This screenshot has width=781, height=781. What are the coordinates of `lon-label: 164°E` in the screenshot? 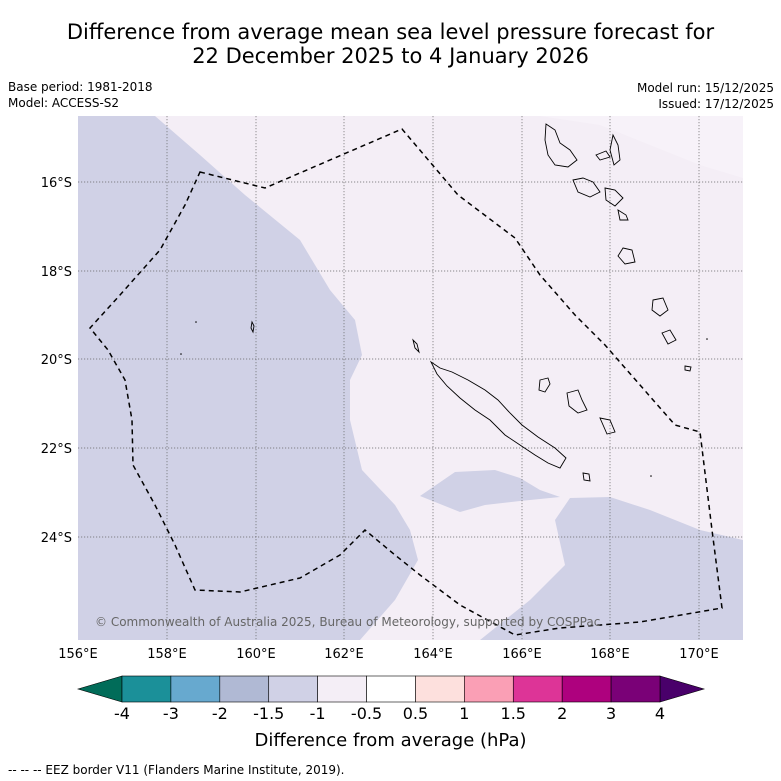 It's located at (433, 654).